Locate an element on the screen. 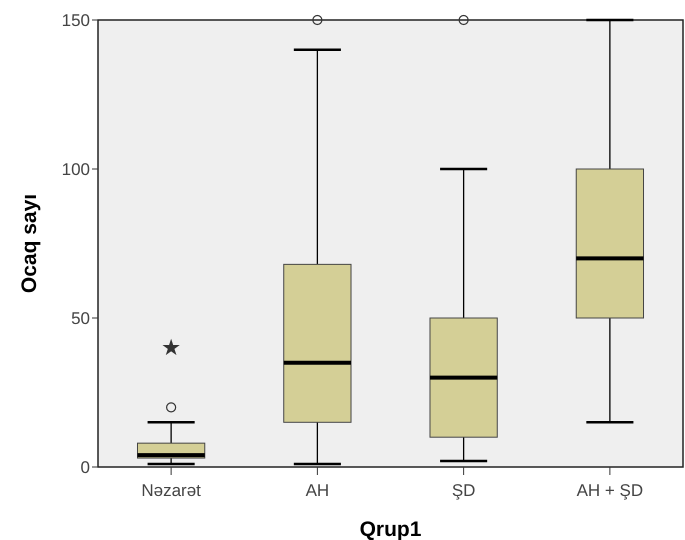  x-tick-label: AH + ŞD is located at coordinates (610, 490).